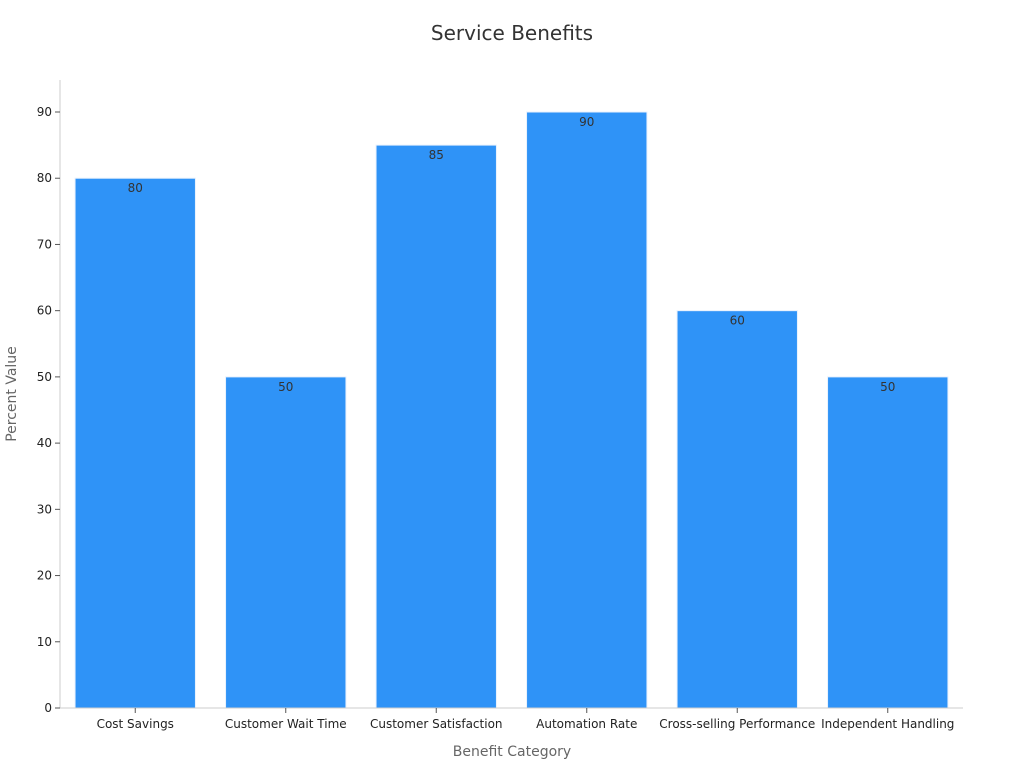 This screenshot has width=1024, height=768. I want to click on y-tick-label: 10, so click(44, 642).